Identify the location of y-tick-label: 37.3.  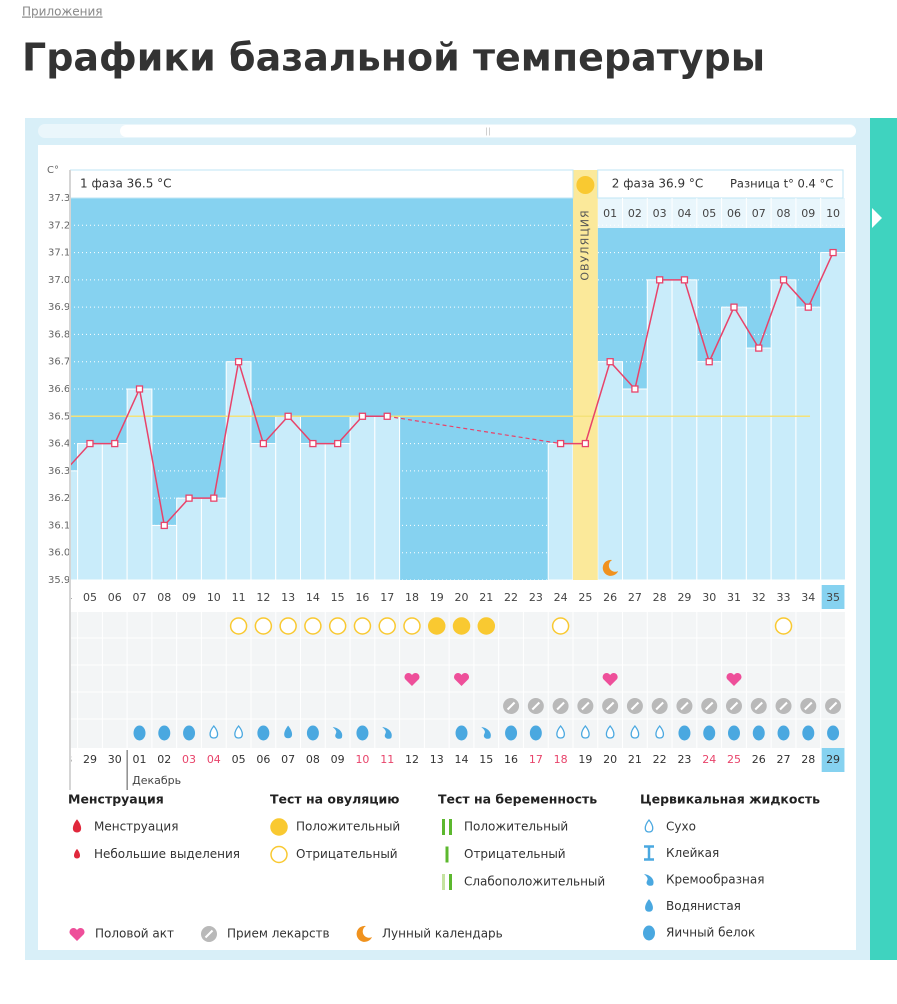
(59, 198).